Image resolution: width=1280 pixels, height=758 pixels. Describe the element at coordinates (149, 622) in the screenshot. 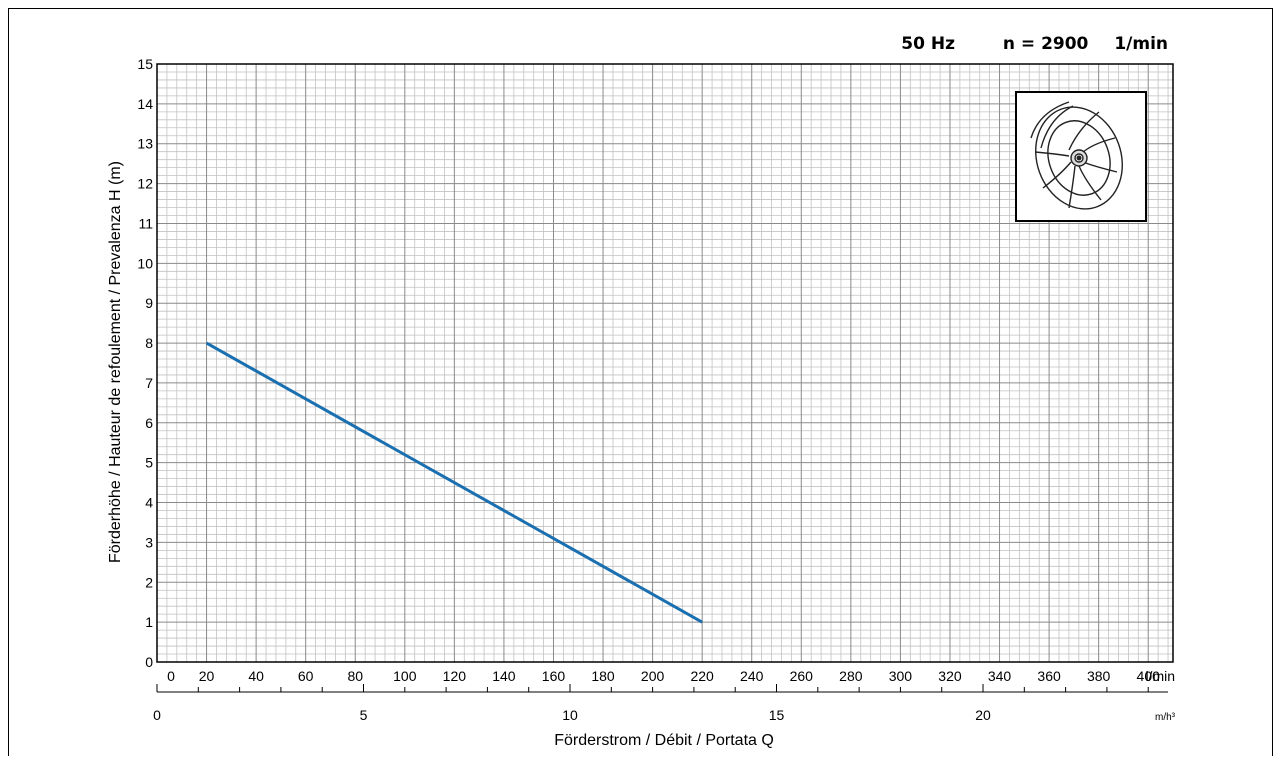

I see `y-tick-label: 1` at that location.